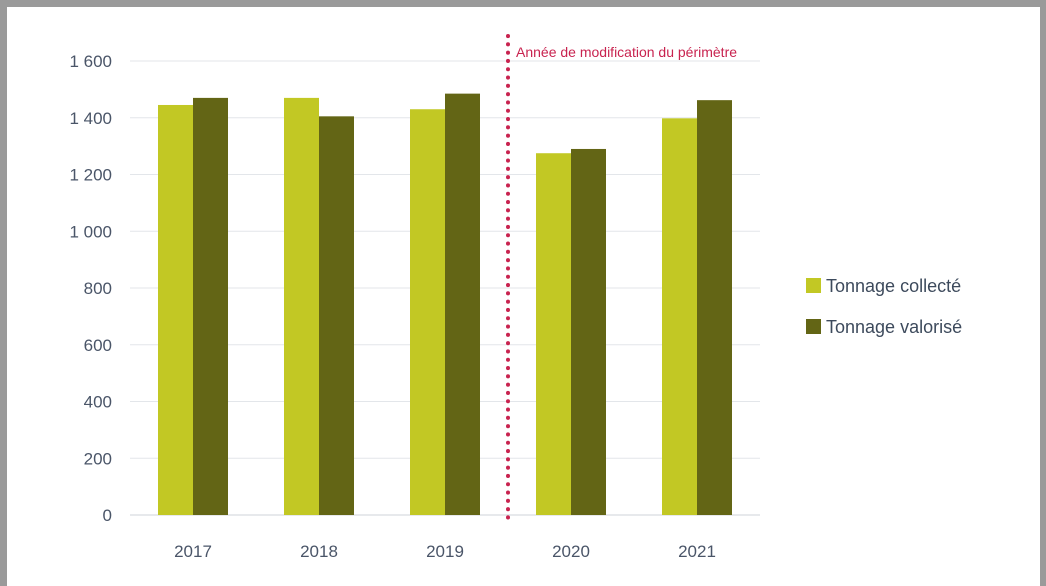 Image resolution: width=1046 pixels, height=586 pixels. Describe the element at coordinates (679, 316) in the screenshot. I see `bar-collecte-2021` at that location.